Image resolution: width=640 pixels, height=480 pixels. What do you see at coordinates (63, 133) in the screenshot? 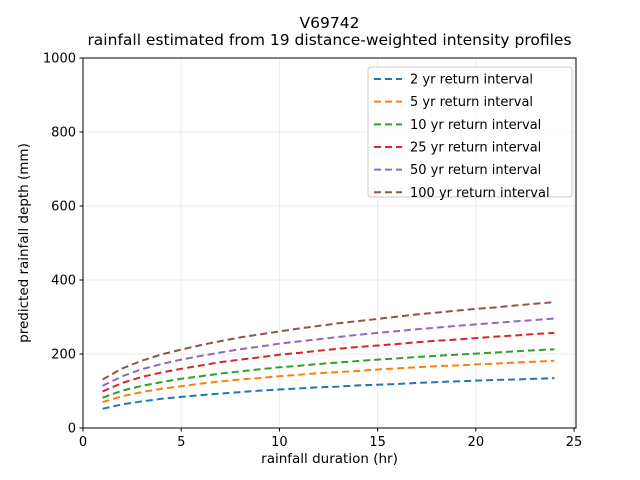
I see `y-tick-label: 800` at bounding box center [63, 133].